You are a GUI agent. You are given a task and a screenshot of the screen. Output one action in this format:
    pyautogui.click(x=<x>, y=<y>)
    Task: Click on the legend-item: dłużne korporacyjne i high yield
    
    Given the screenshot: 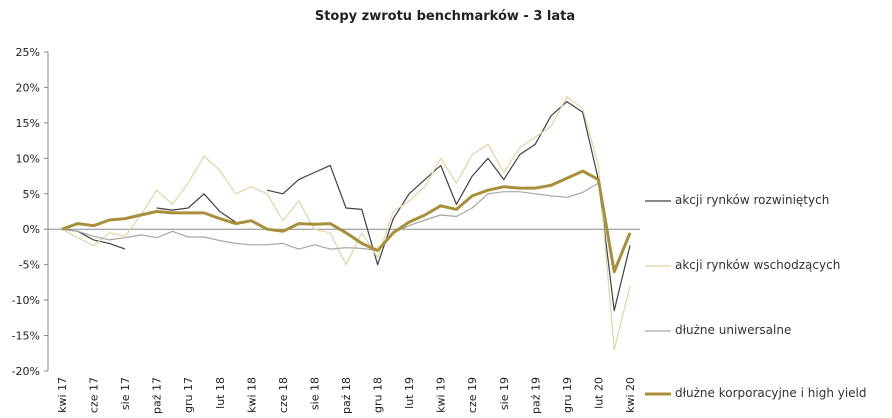 What is the action you would take?
    pyautogui.click(x=765, y=393)
    